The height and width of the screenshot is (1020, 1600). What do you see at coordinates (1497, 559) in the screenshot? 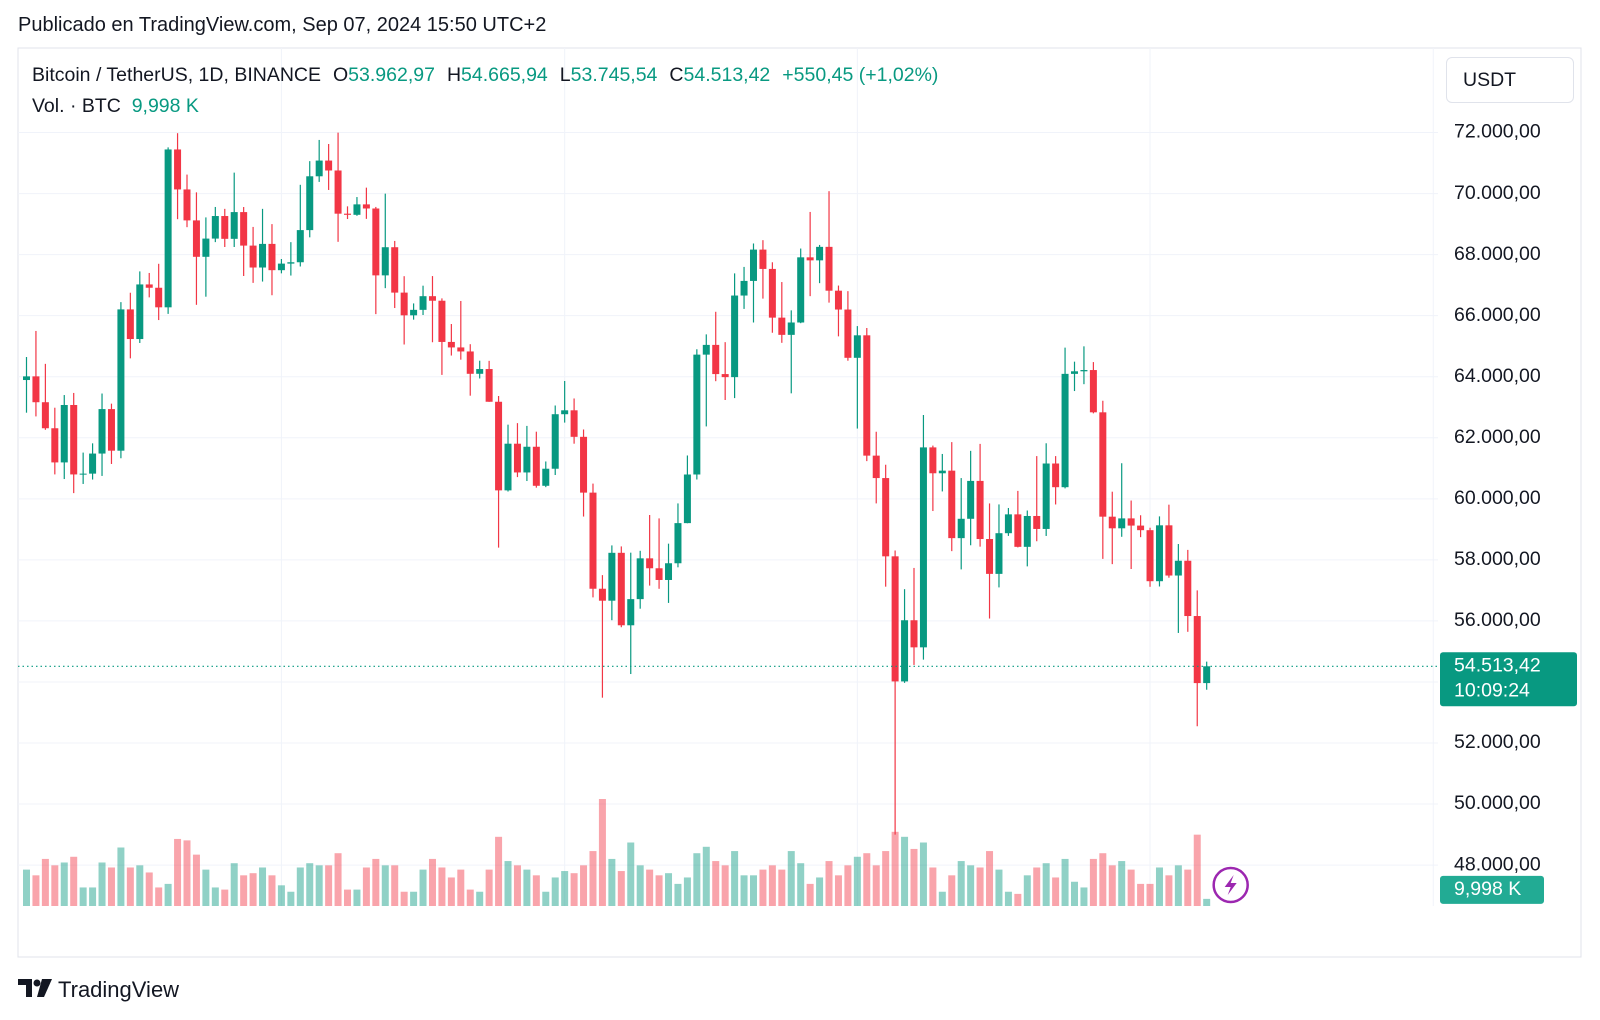
I see `y-tick-label: 58.000,00` at bounding box center [1497, 559].